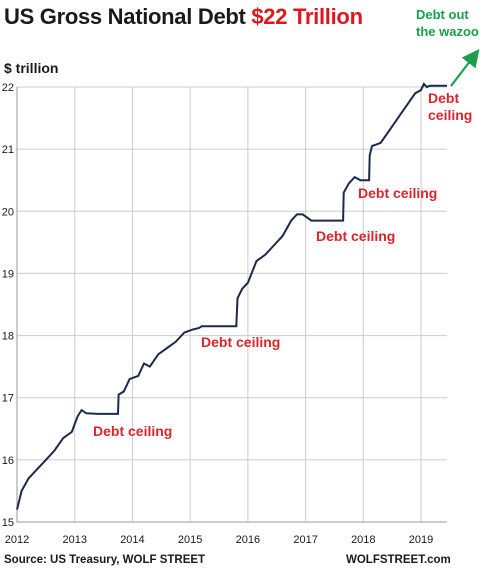 The width and height of the screenshot is (491, 577). Describe the element at coordinates (453, 23) in the screenshot. I see `wazoo-annotation: Debt out the wazoo` at that location.